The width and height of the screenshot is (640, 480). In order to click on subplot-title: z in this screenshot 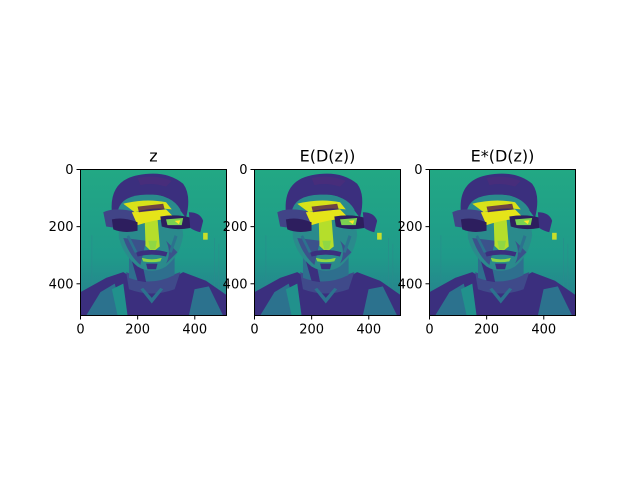, I will do `click(153, 156)`.